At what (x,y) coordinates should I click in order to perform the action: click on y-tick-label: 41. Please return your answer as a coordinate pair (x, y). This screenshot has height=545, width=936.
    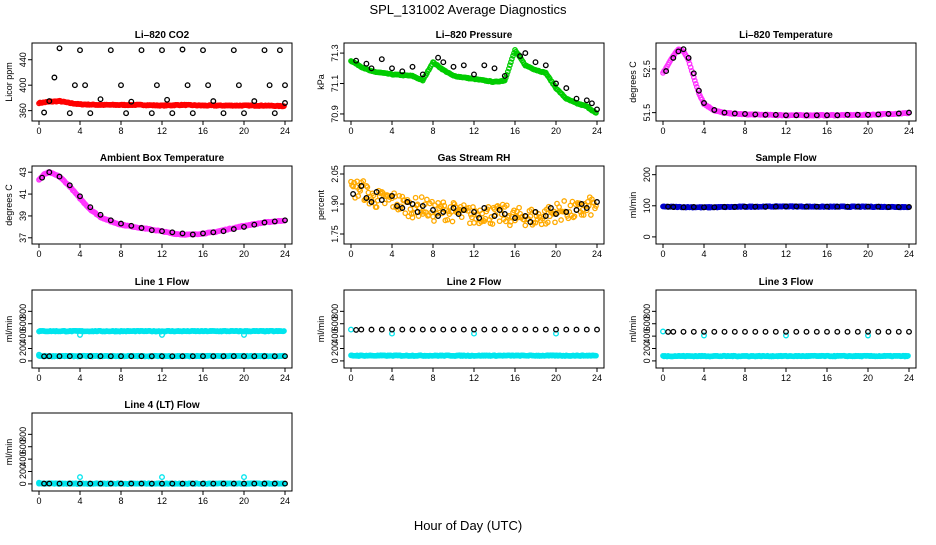
    Looking at the image, I should click on (23, 194).